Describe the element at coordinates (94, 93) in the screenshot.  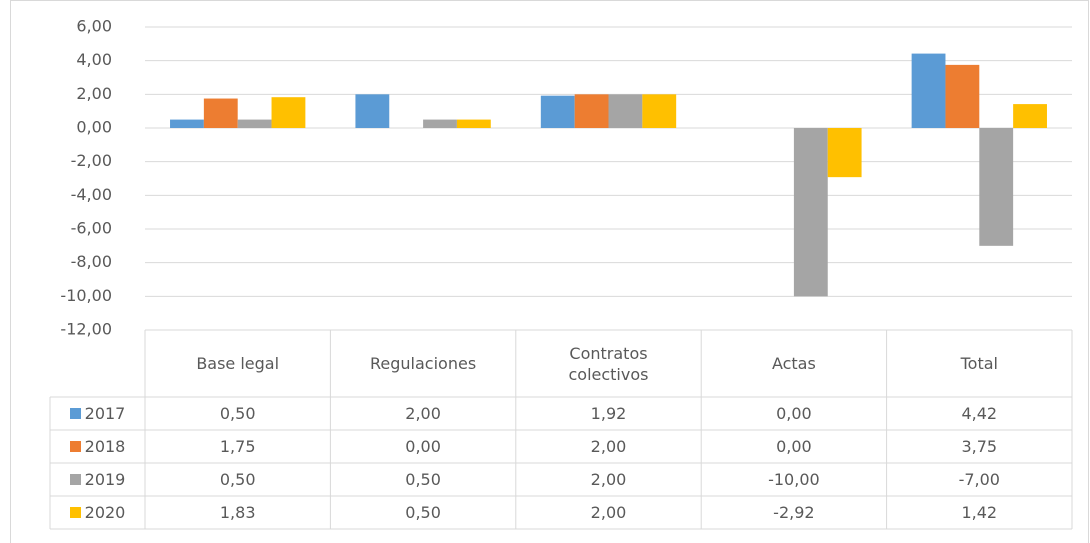
I see `y-tick-label: 2,00` at that location.